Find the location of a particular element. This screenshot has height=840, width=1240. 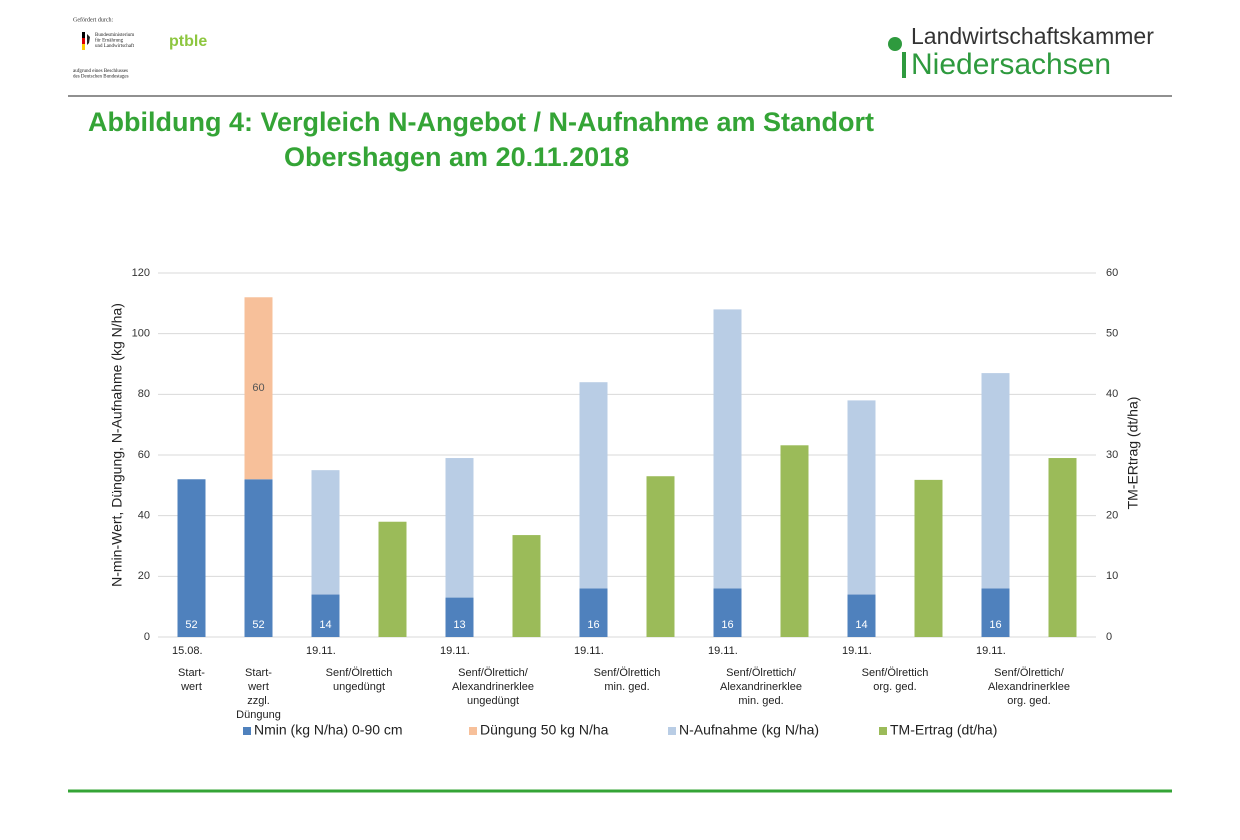

legend-label: TM-Ertrag (dt/ha) is located at coordinates (943, 730).